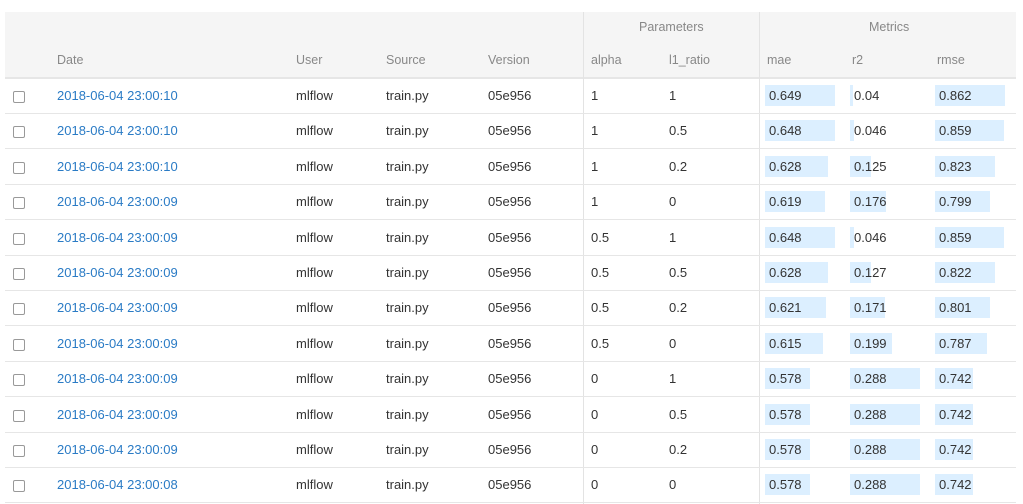  I want to click on cell-r2: 0.199, so click(870, 343).